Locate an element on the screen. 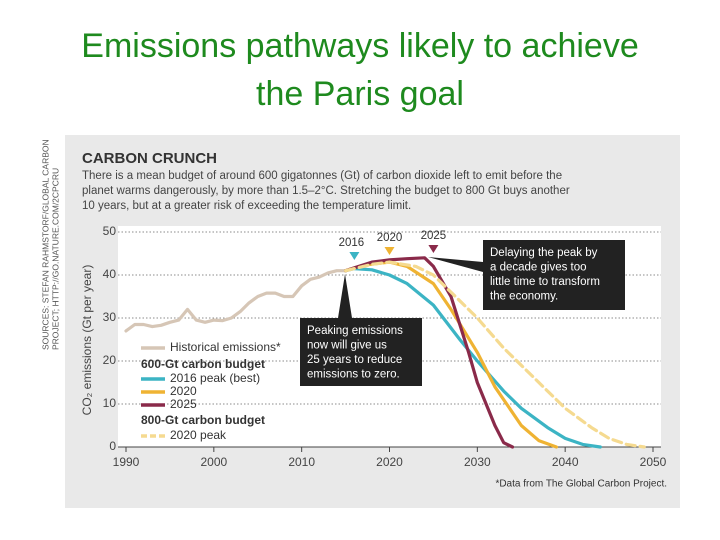  y-axis-label: CO₂ emissions (Gt per year) is located at coordinates (87, 340).